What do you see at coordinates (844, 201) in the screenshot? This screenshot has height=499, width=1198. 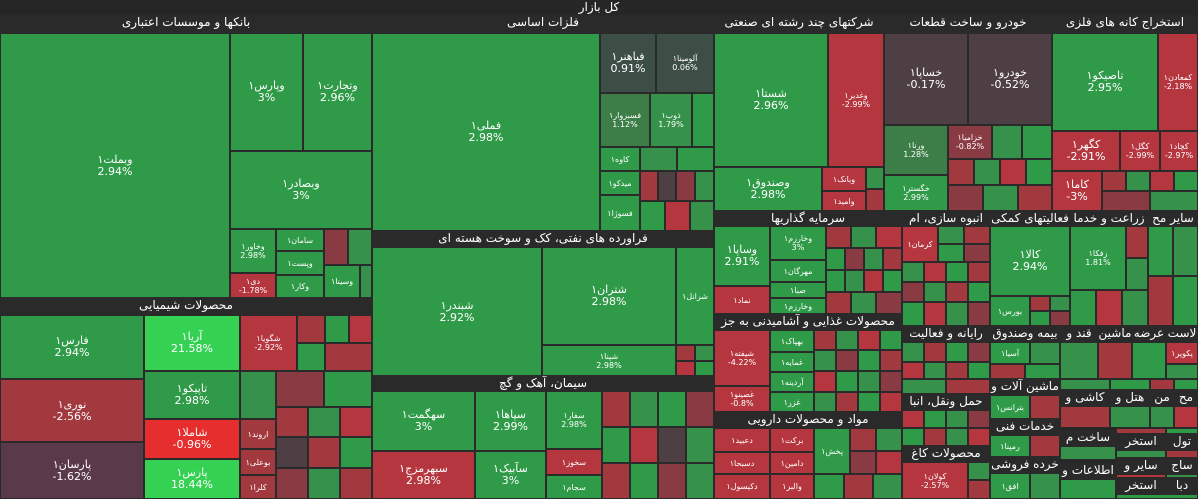 I see `tile-vamid: وامید۱` at bounding box center [844, 201].